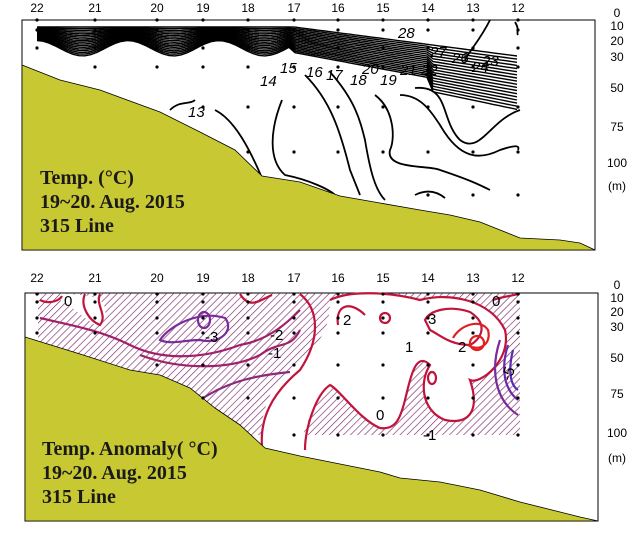  What do you see at coordinates (617, 127) in the screenshot?
I see `depth-label: 75` at bounding box center [617, 127].